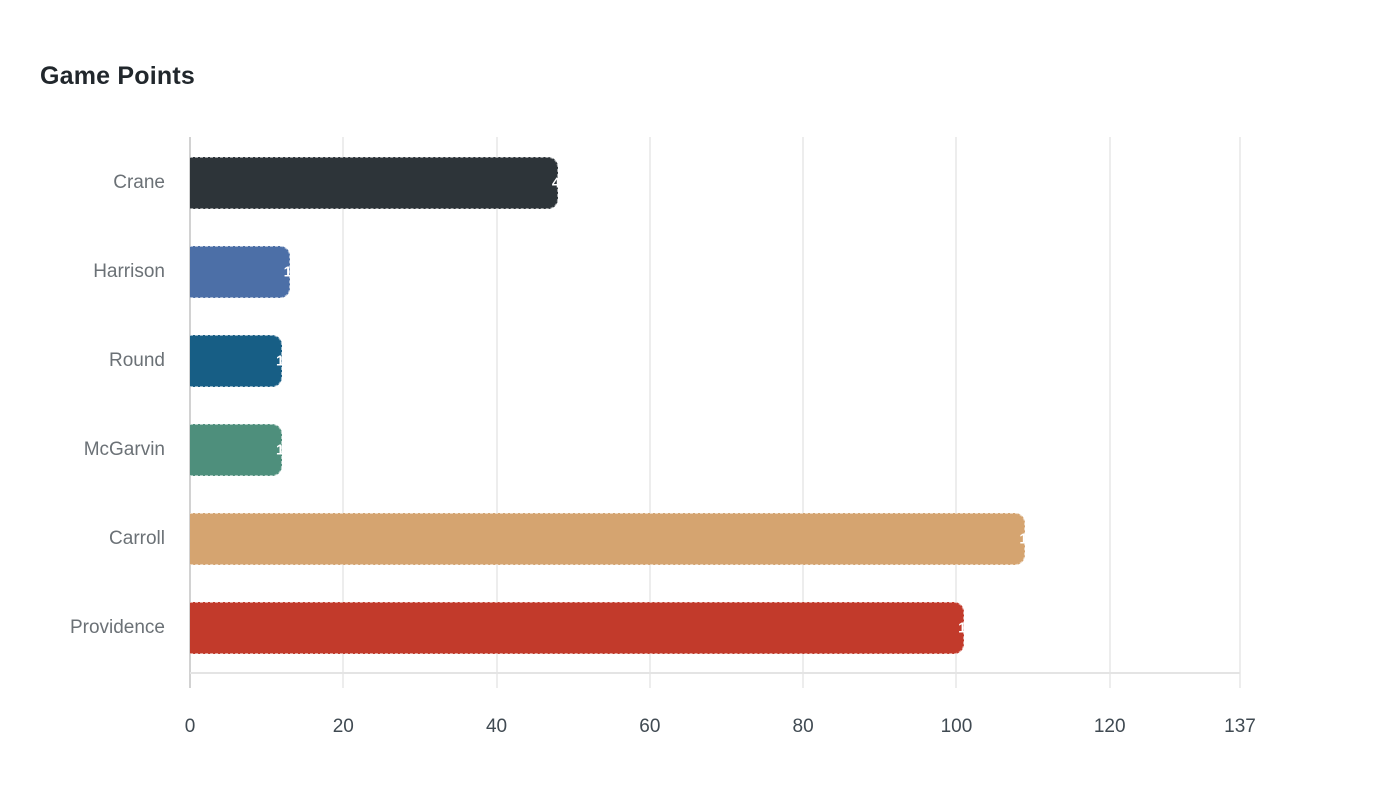  I want to click on bar-value-label: 13, so click(292, 272).